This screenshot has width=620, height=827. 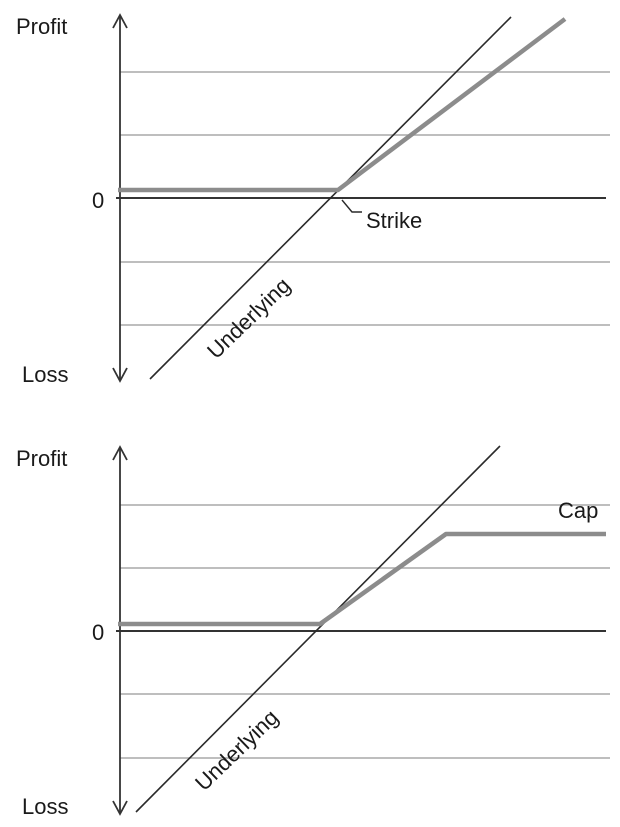 What do you see at coordinates (98, 200) in the screenshot?
I see `top-zero-label: 0` at bounding box center [98, 200].